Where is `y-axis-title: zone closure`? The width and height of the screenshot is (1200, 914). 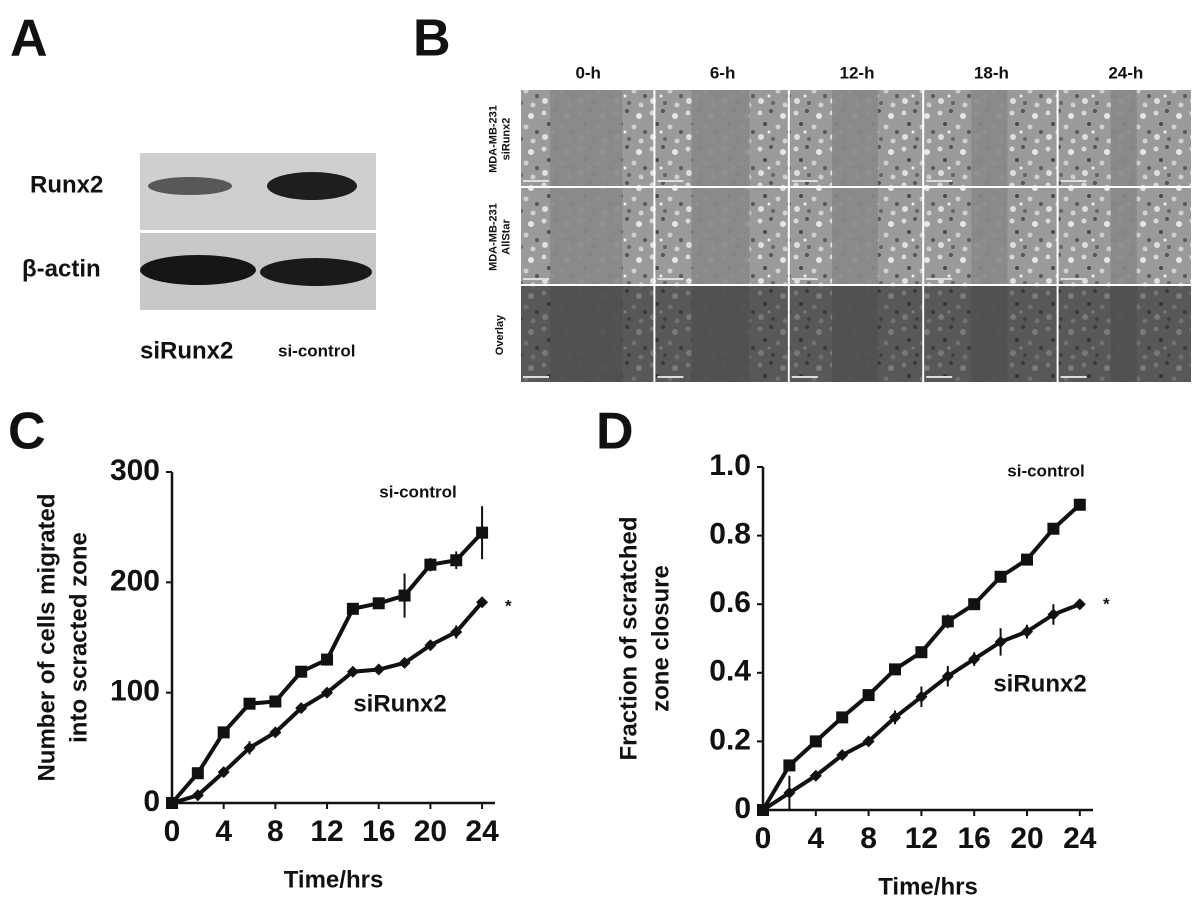
y-axis-title: zone closure is located at coordinates (660, 638).